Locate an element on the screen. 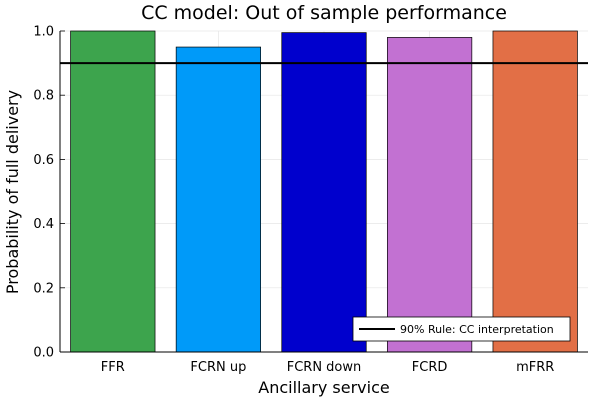  y-tick-label: 0.2 is located at coordinates (43, 288).